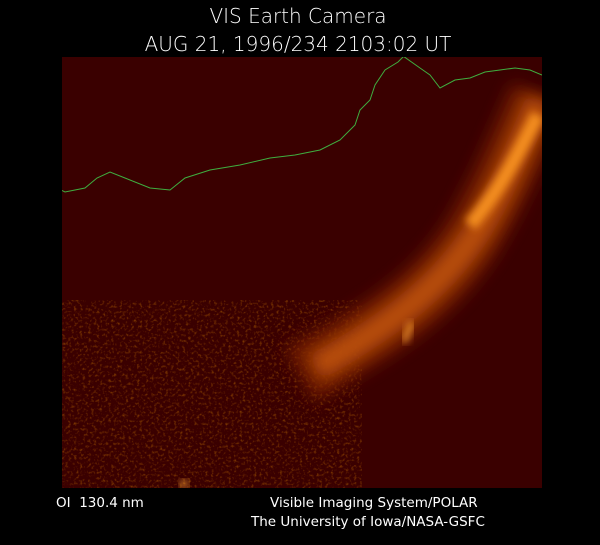  What do you see at coordinates (100, 503) in the screenshot?
I see `filter-label: OI 130.4 nm` at bounding box center [100, 503].